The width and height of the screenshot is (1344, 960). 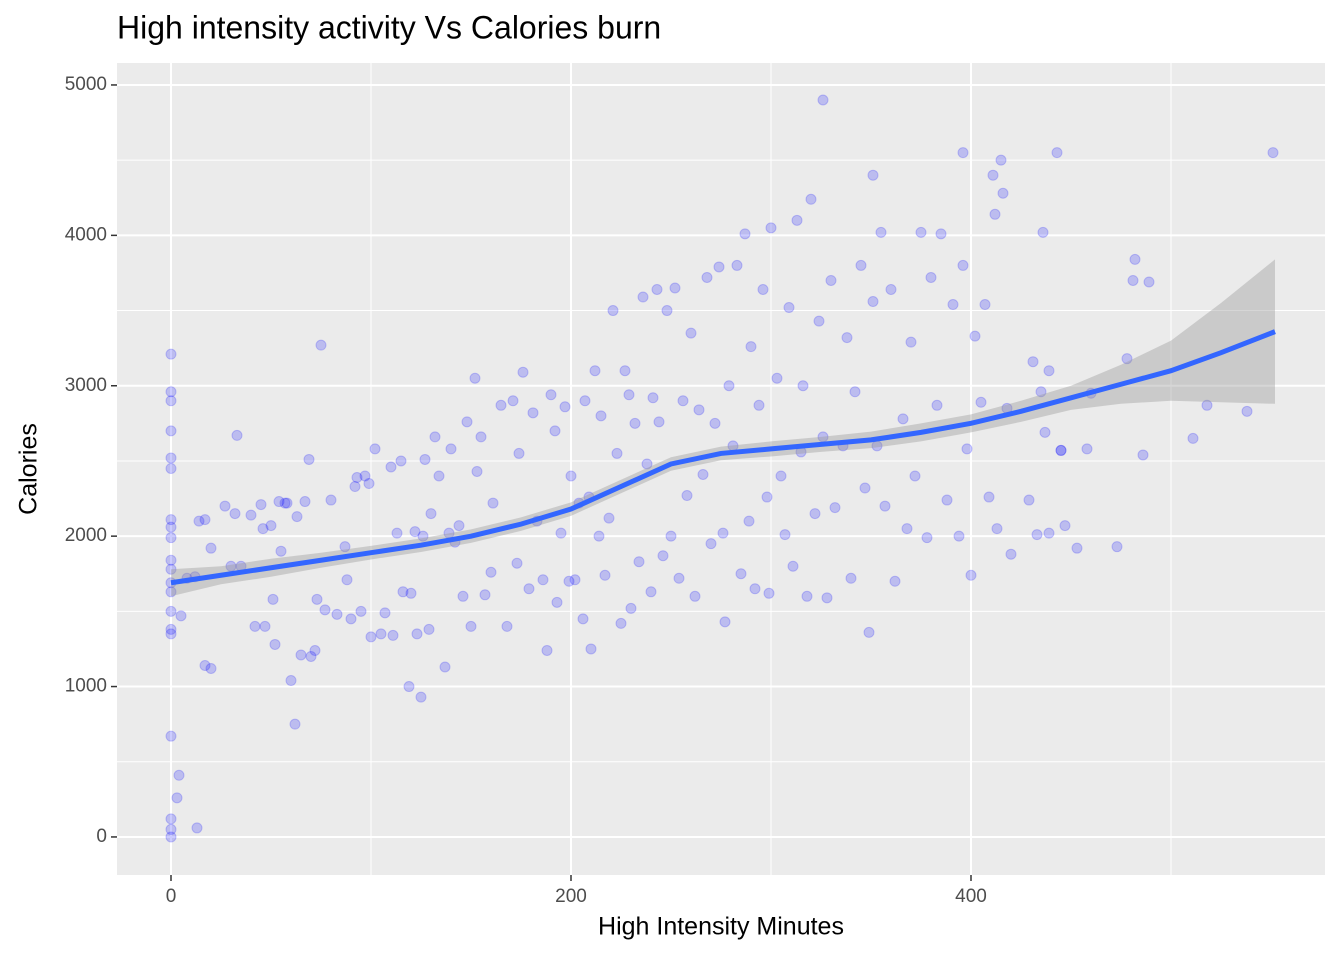 I want to click on y-tick-label: 3000, so click(x=86, y=385).